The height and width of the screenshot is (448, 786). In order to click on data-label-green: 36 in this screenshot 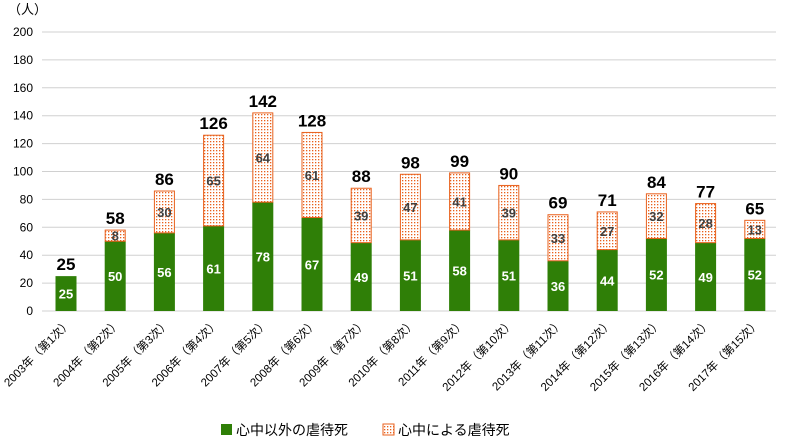, I will do `click(558, 286)`.